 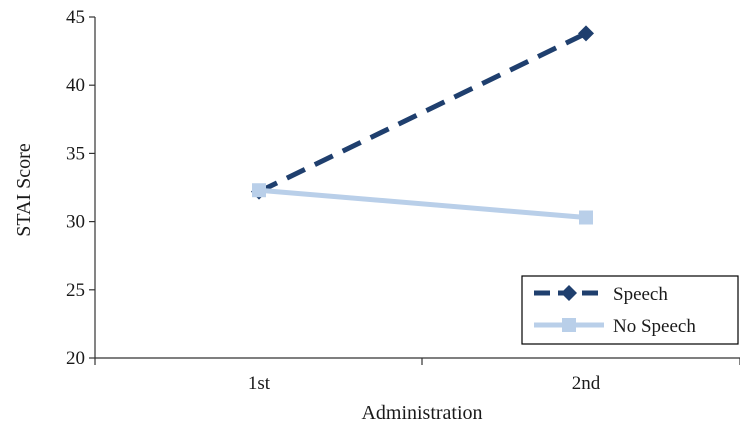 I want to click on series-no-speech, so click(x=422, y=204).